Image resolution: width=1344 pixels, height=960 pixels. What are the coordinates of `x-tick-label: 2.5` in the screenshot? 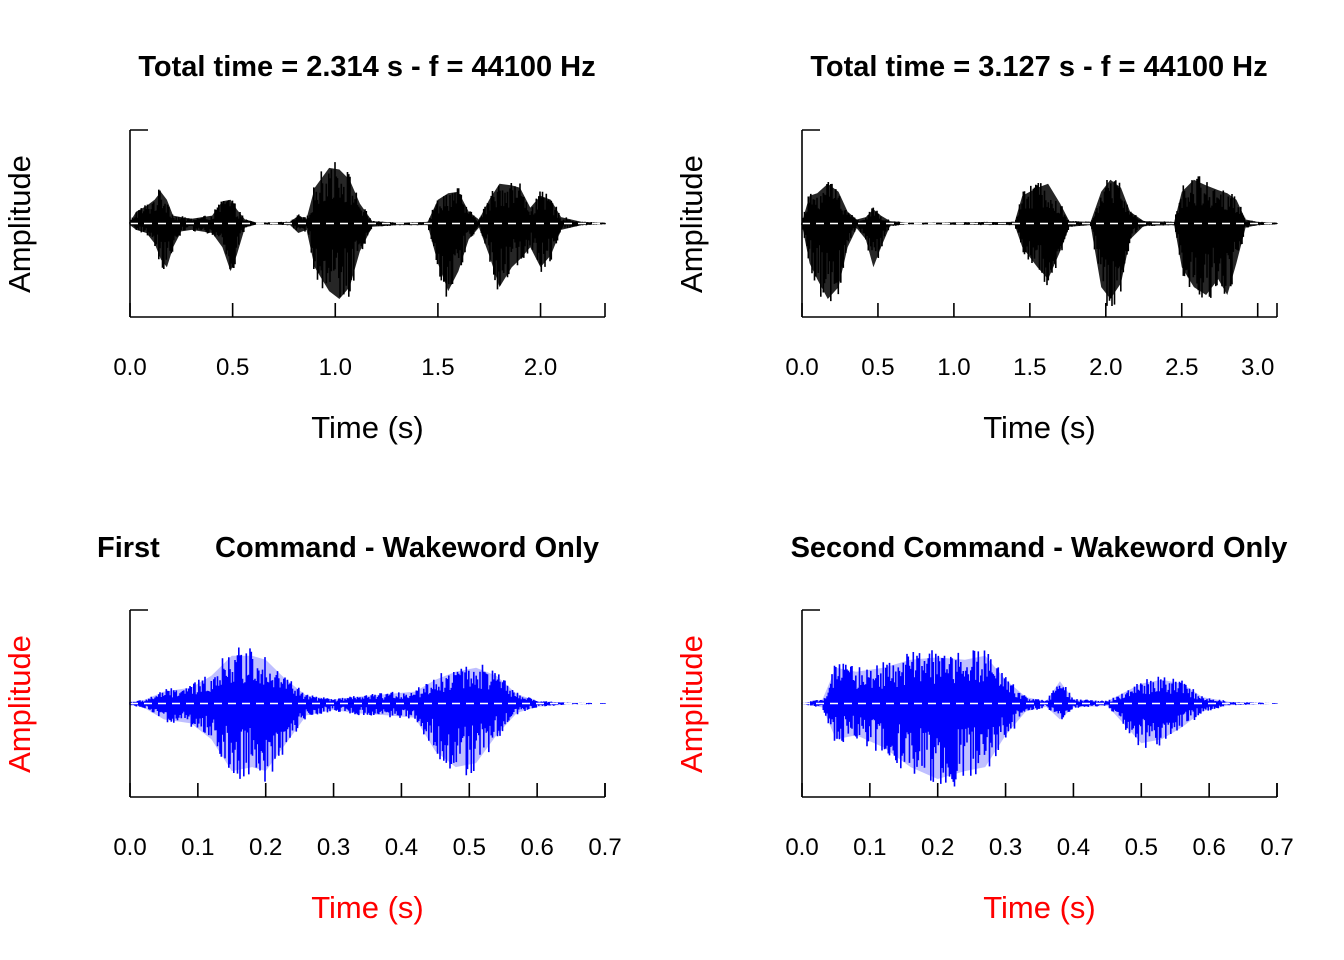 It's located at (1181, 367).